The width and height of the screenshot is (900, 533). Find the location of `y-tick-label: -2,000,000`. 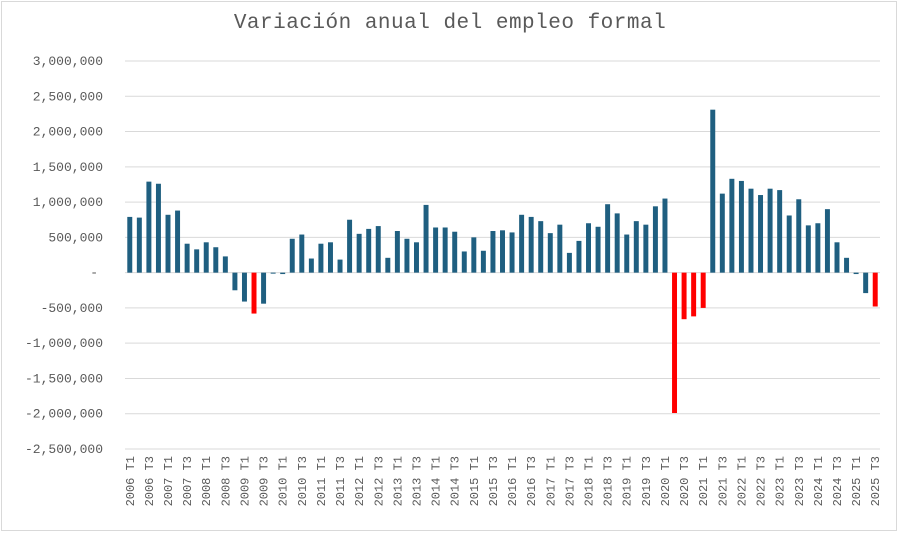

y-tick-label: -2,000,000 is located at coordinates (64, 414).